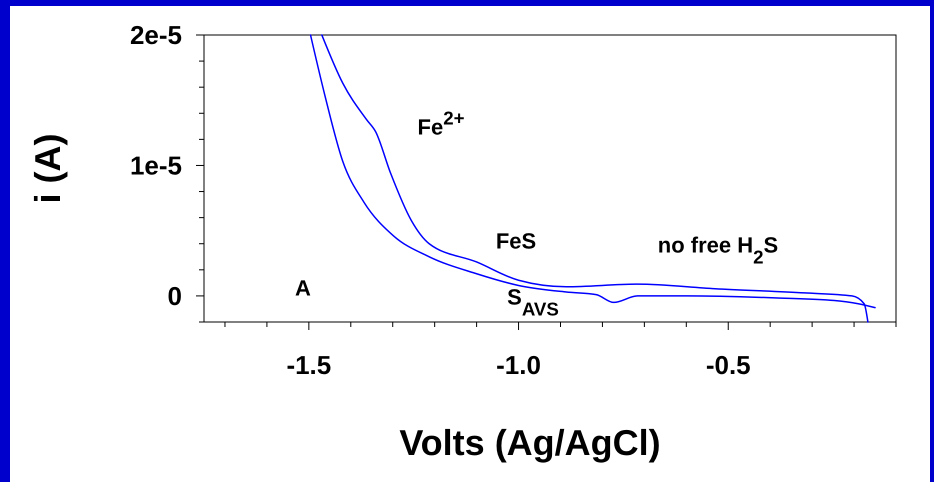 The height and width of the screenshot is (482, 934). Describe the element at coordinates (718, 250) in the screenshot. I see `annotation: no free H$_{2}$S` at that location.